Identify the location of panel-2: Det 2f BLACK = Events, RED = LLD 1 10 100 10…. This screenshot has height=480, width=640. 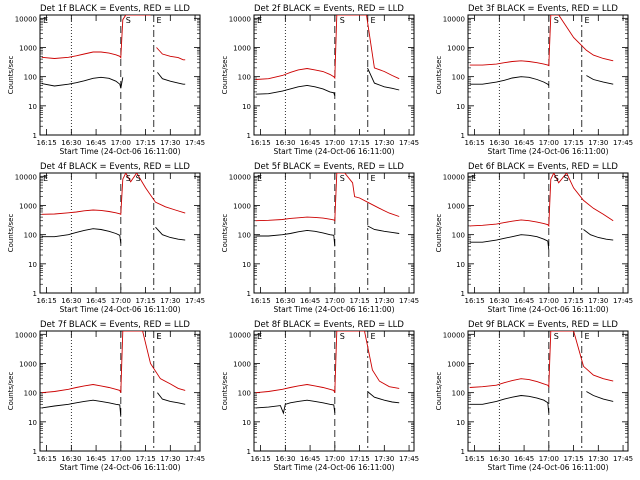
(320, 80).